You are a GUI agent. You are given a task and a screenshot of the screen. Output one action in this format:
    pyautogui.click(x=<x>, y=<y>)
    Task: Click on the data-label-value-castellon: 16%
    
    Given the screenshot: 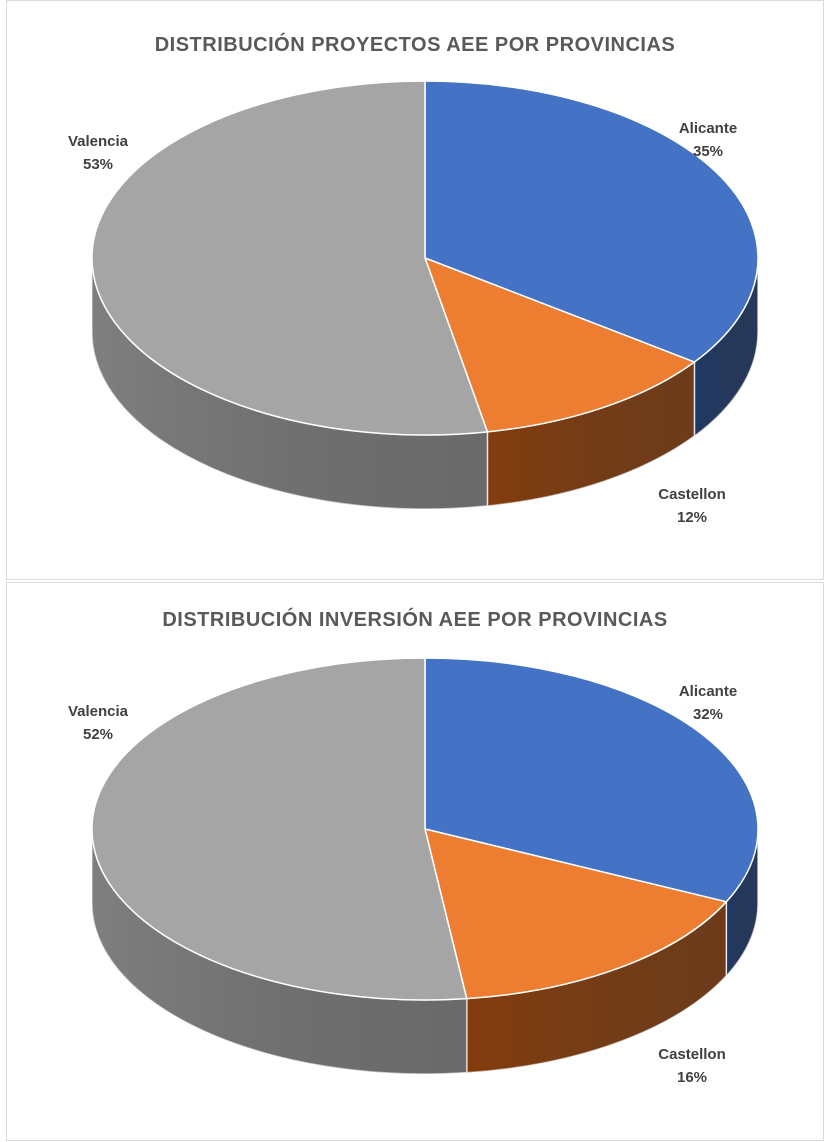 What is the action you would take?
    pyautogui.click(x=692, y=1077)
    